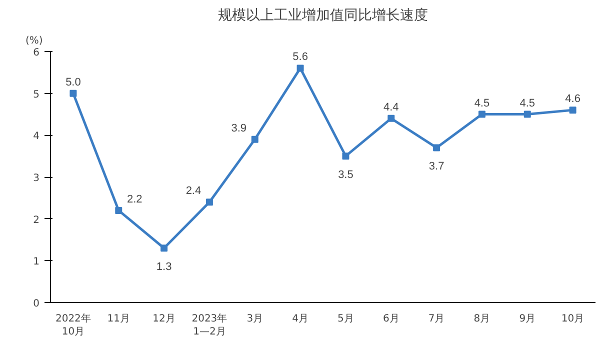  What do you see at coordinates (36, 53) in the screenshot?
I see `y-tick-label: 6` at bounding box center [36, 53].